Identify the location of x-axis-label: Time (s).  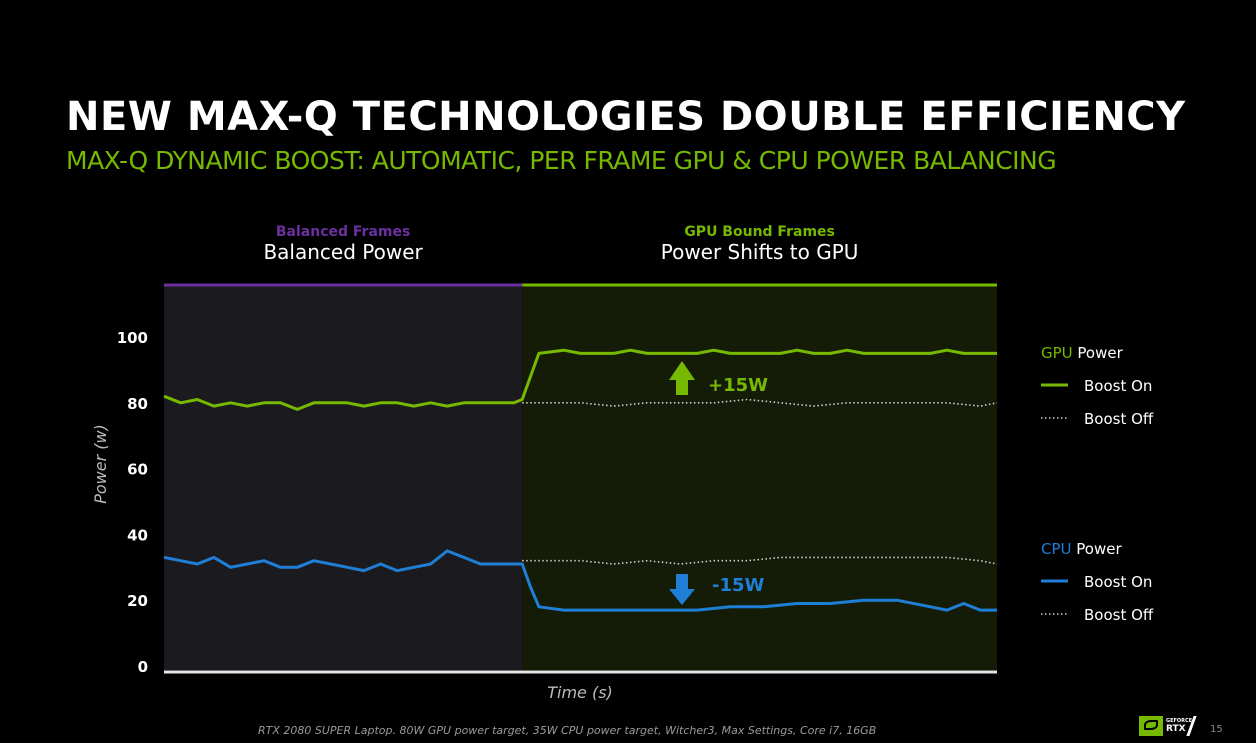
(580, 692).